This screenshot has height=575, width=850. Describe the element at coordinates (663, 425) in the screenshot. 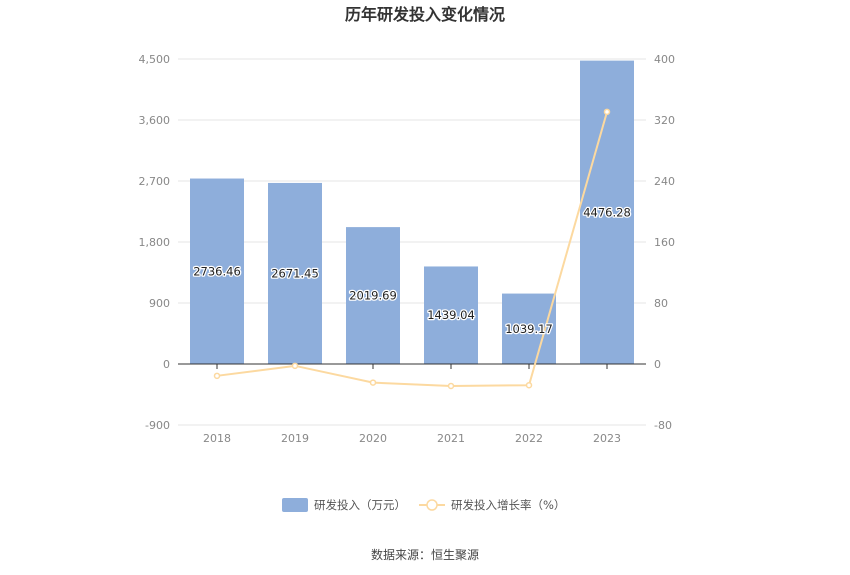

I see `y-right-tick-label: -80` at that location.